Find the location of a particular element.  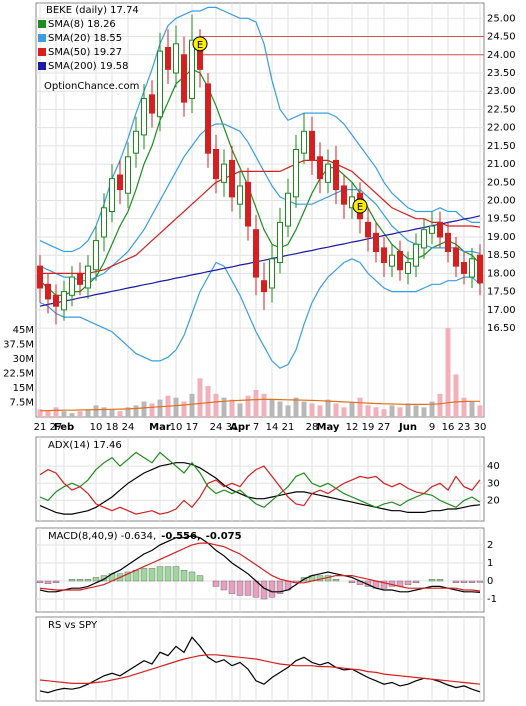

y-tick-label: 18.50 is located at coordinates (501, 255).